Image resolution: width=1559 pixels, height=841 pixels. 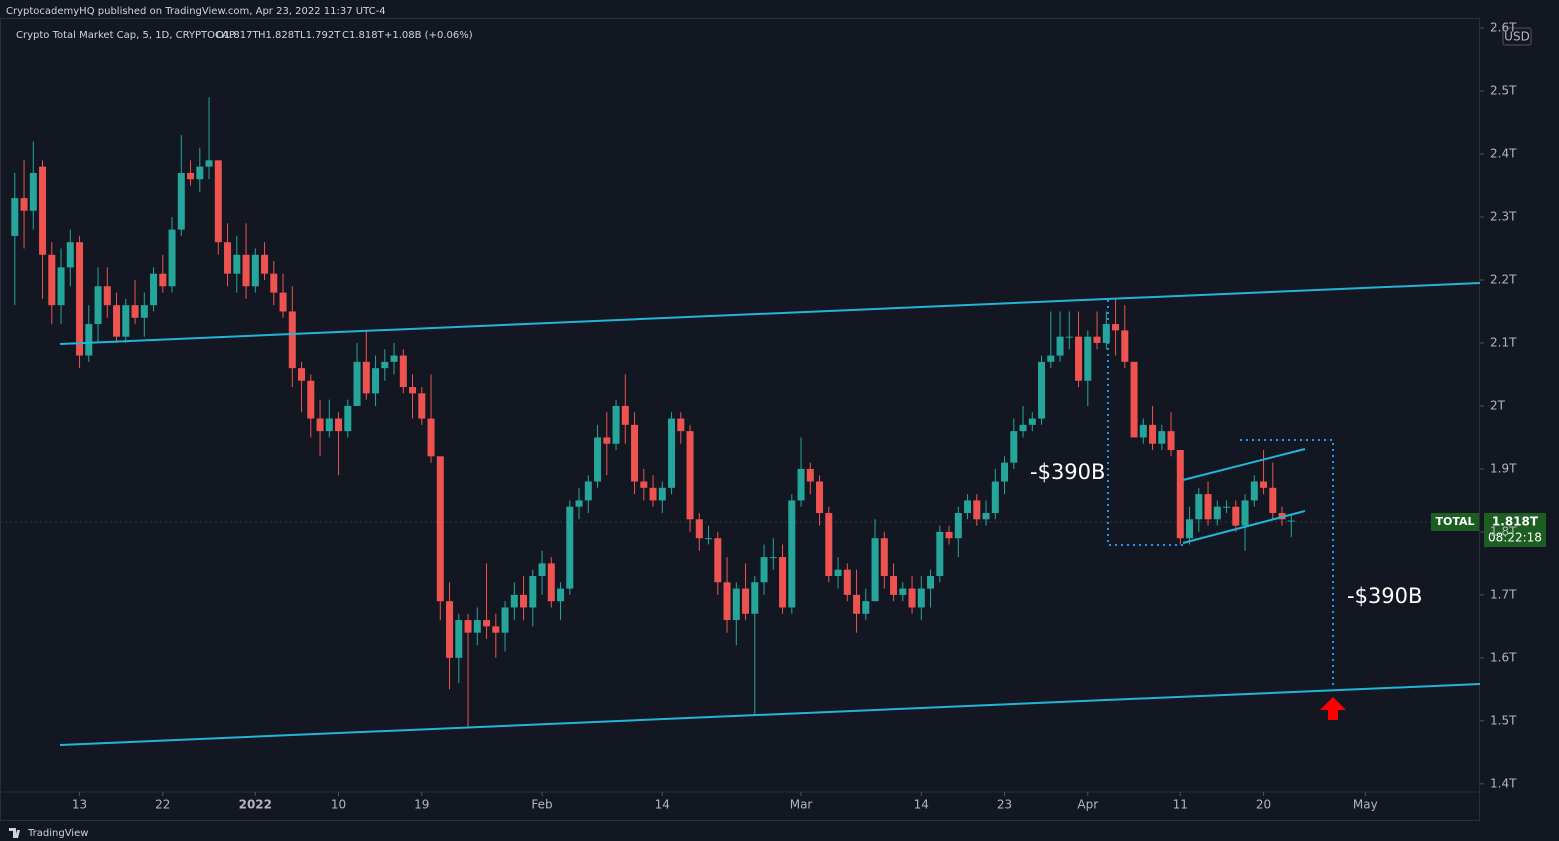 I want to click on y-tick-label: 2.6T, so click(x=1503, y=28).